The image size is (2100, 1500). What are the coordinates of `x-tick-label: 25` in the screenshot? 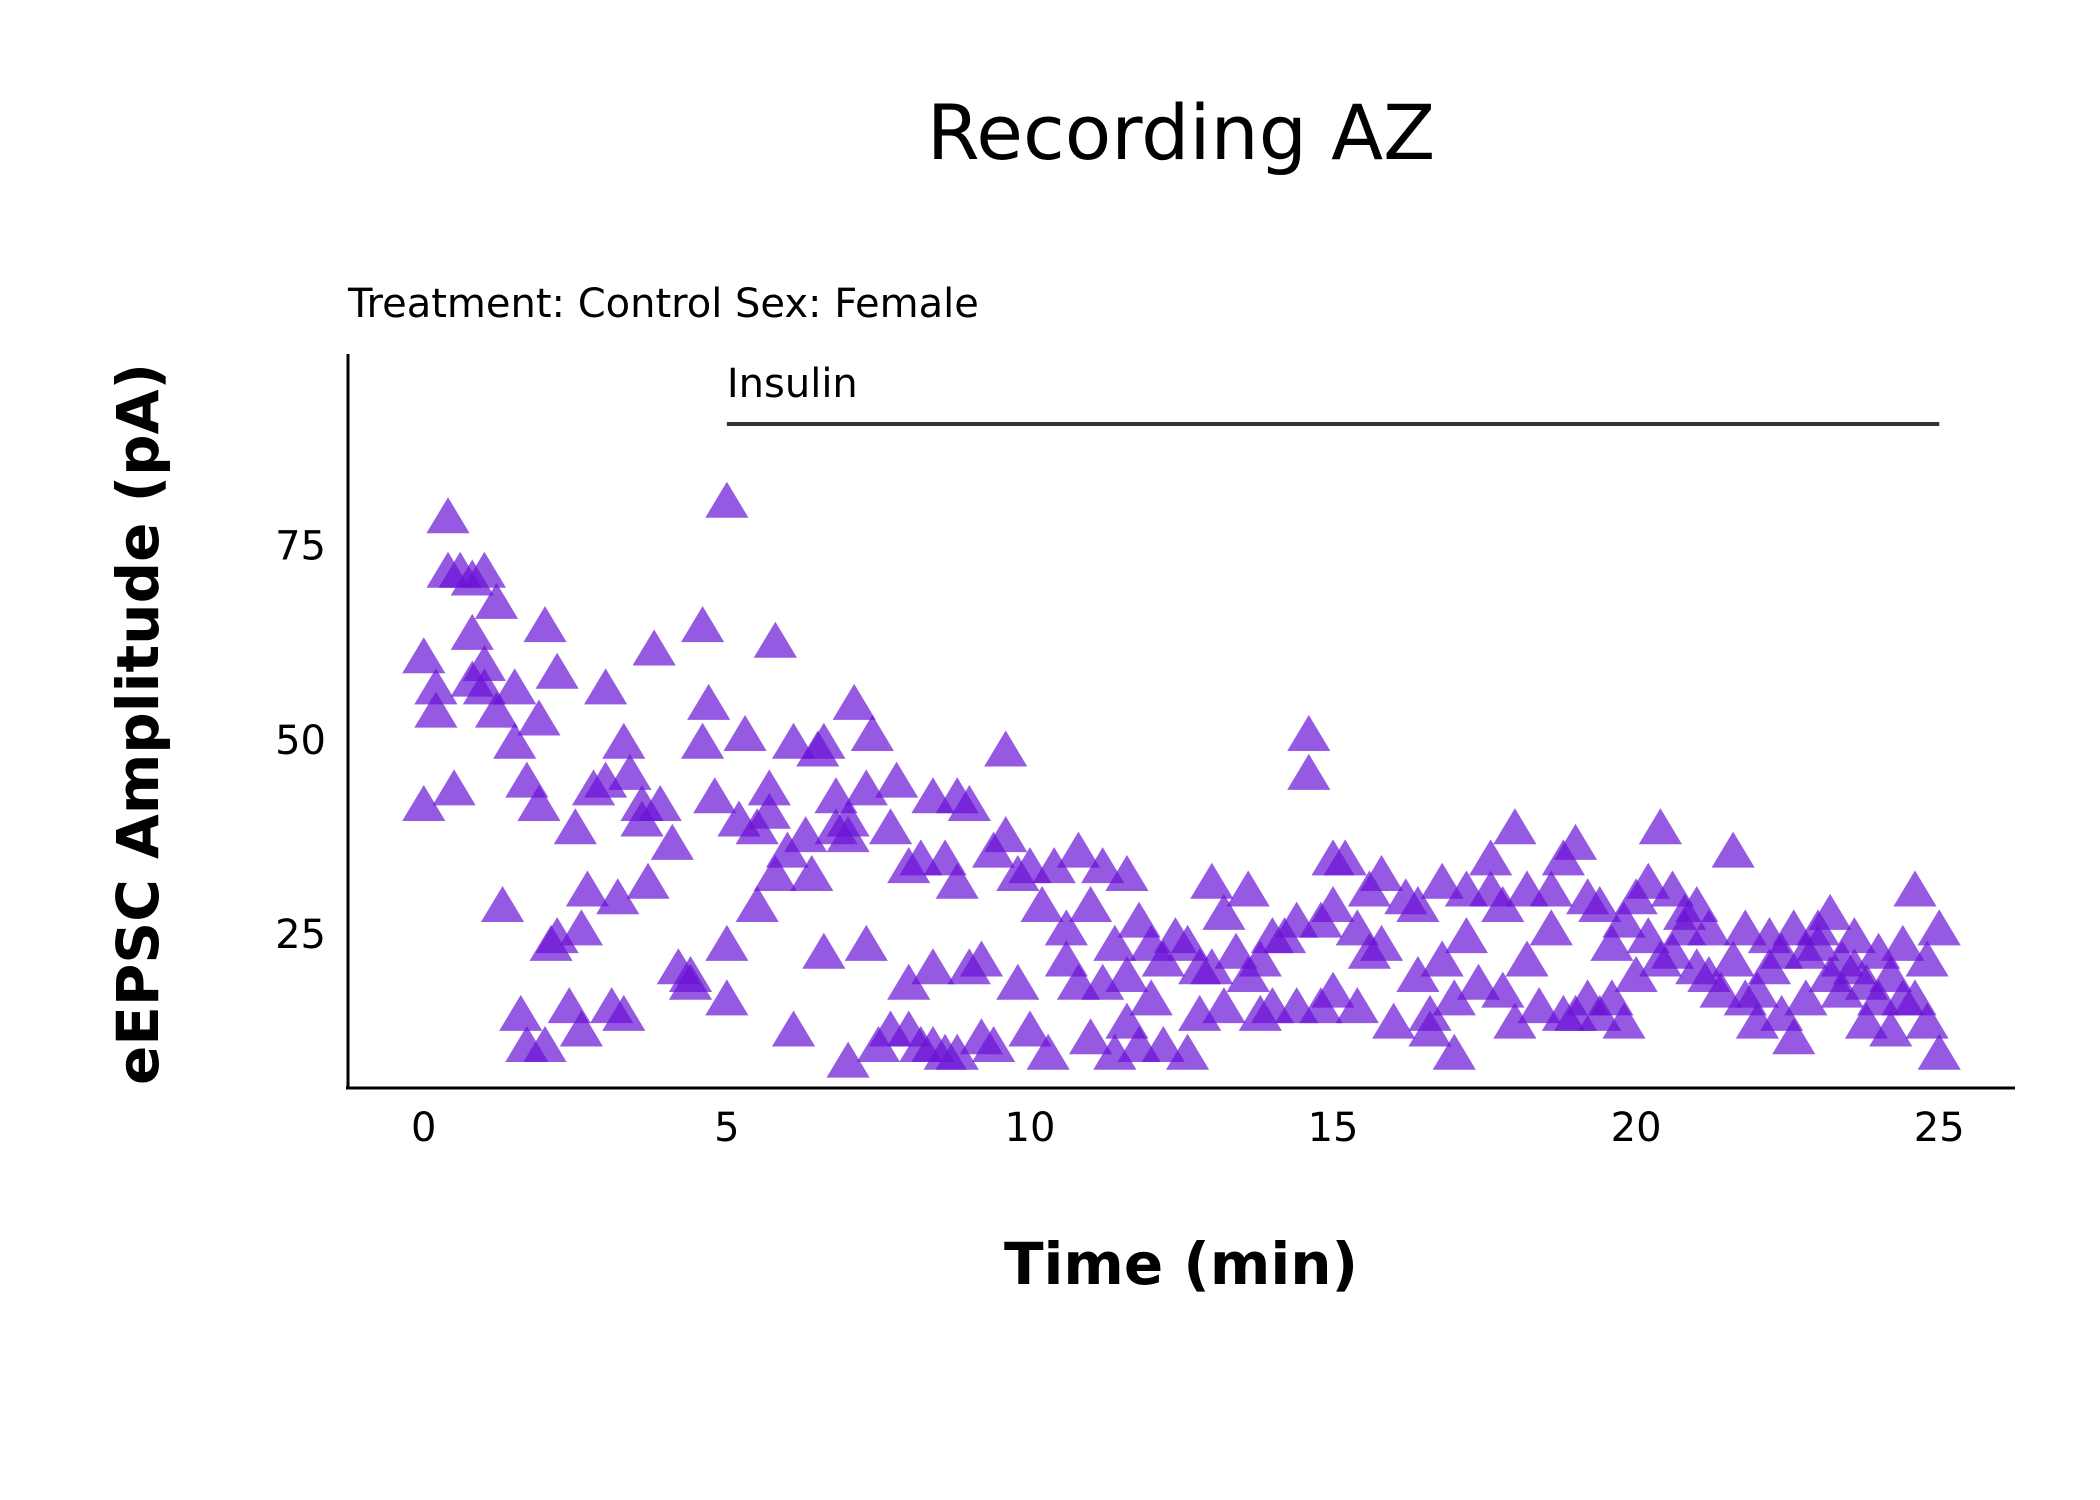 It's located at (1939, 1128).